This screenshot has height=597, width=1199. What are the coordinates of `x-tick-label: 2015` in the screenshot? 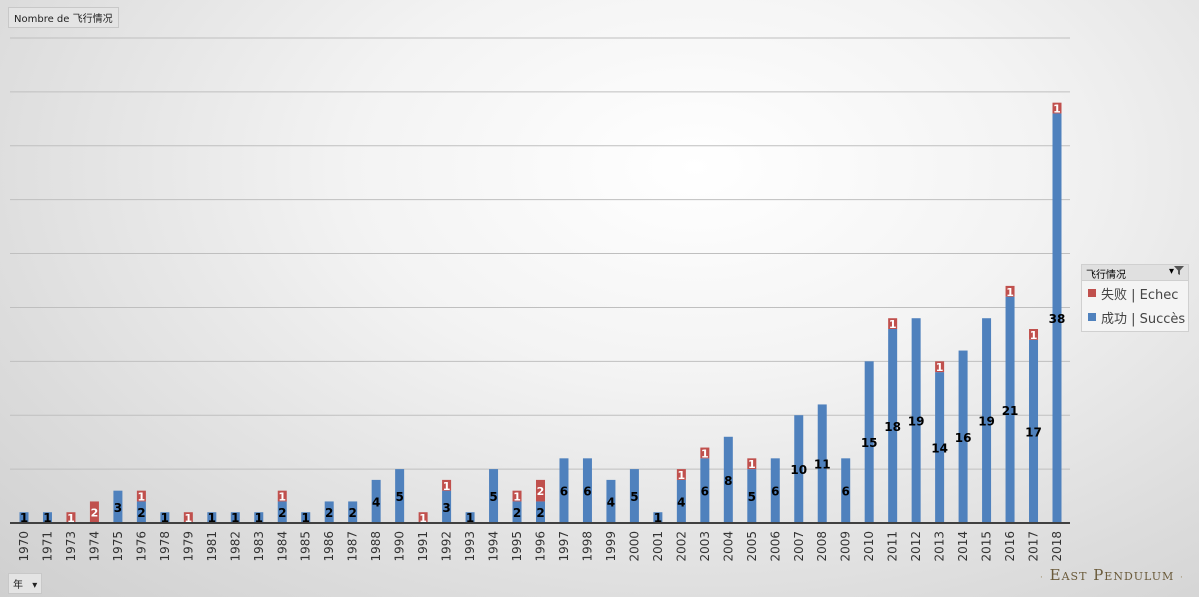 It's located at (987, 546).